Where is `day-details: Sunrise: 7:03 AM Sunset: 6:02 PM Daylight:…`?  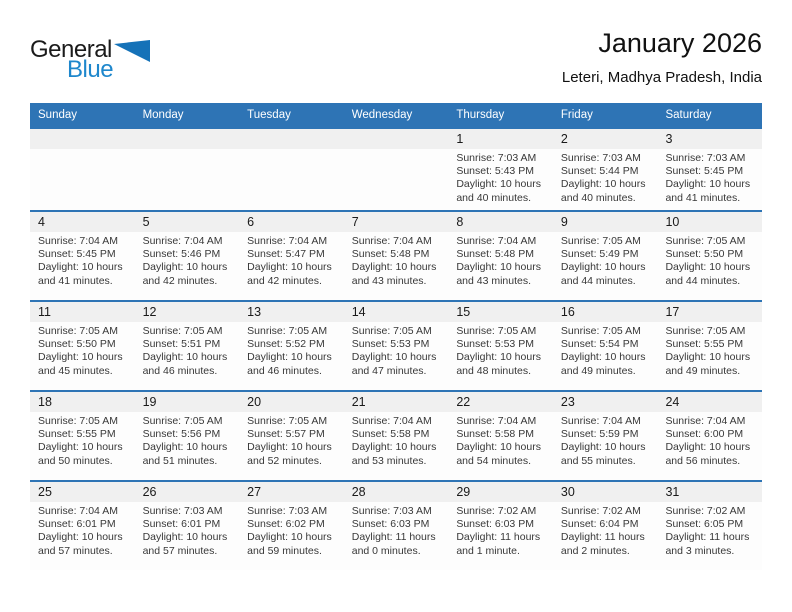 day-details: Sunrise: 7:03 AM Sunset: 6:02 PM Daylight:… is located at coordinates (293, 530).